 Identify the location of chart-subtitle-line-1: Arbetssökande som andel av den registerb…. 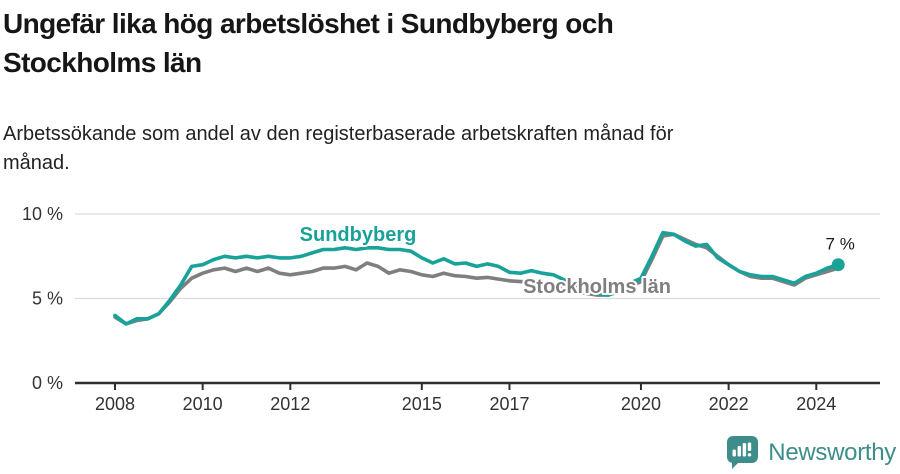
(338, 134).